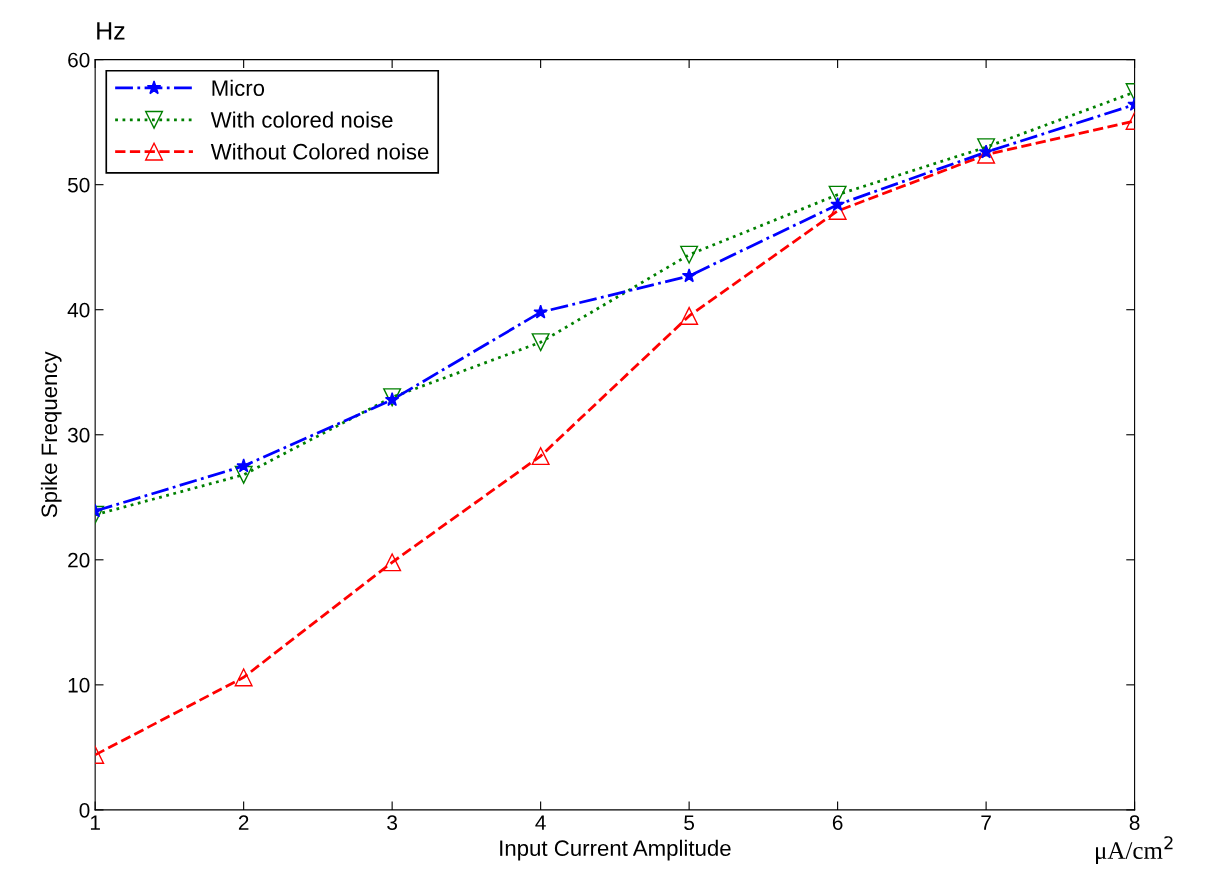 The height and width of the screenshot is (890, 1220). Describe the element at coordinates (837, 823) in the screenshot. I see `x-tick-label: 6` at that location.